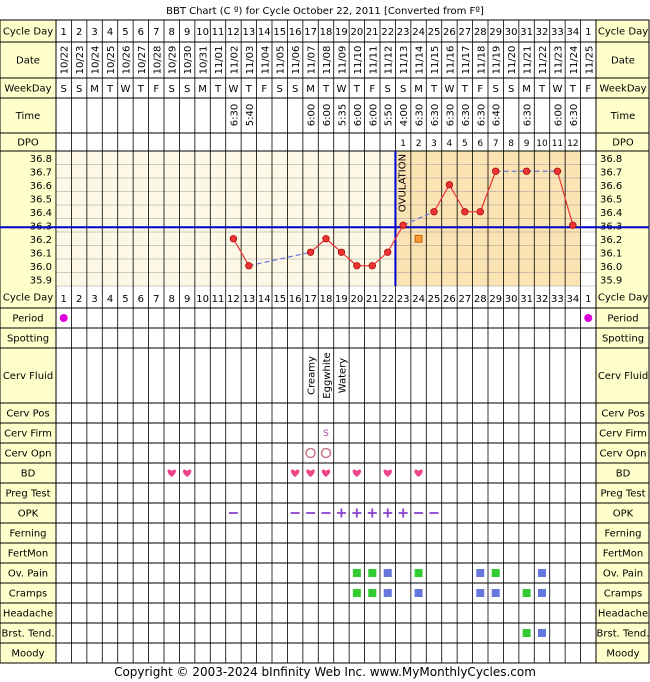 Image resolution: width=650 pixels, height=682 pixels. I want to click on row-label-right-spotting: Spotting, so click(623, 339).